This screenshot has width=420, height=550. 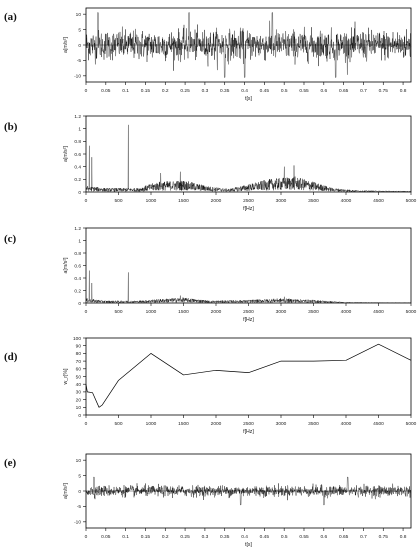 I want to click on x-tick-label: 0.45, so click(x=265, y=91).